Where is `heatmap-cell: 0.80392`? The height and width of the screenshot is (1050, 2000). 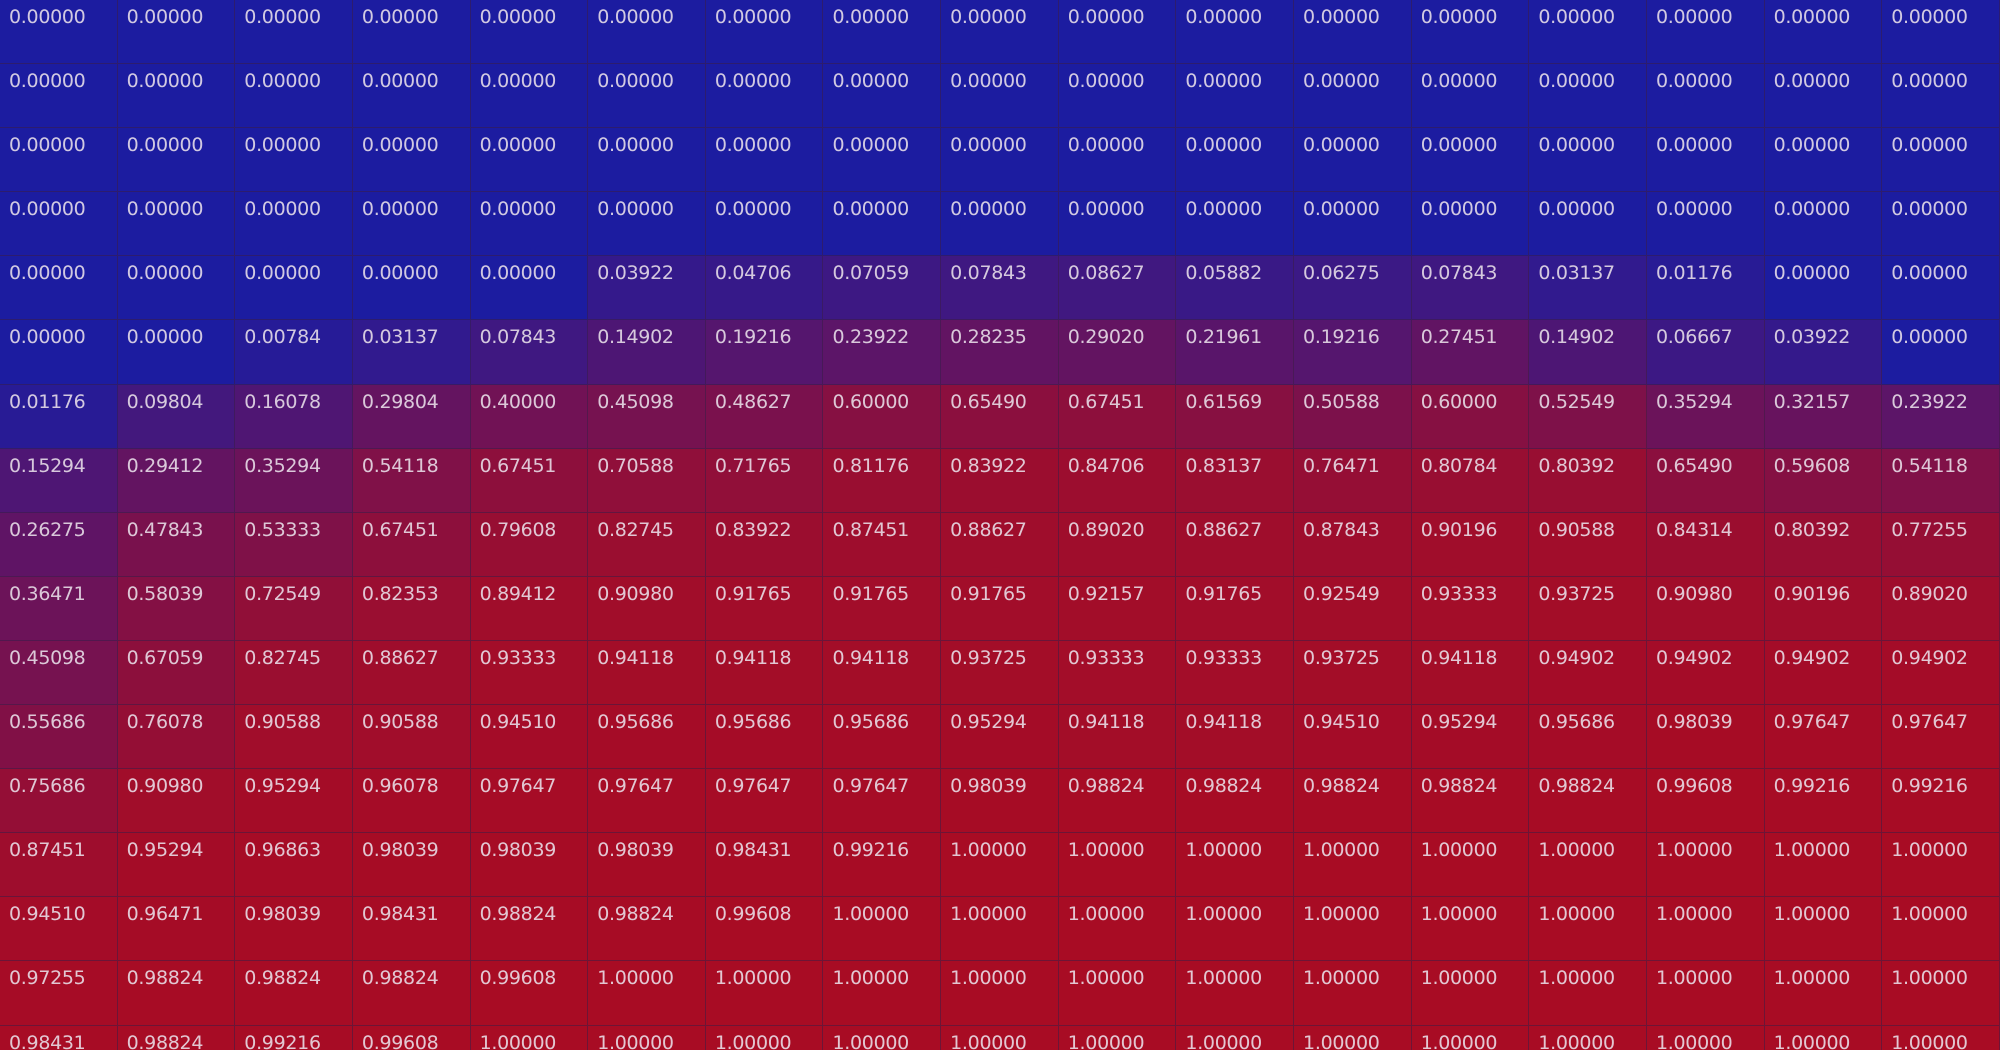 heatmap-cell: 0.80392 is located at coordinates (1823, 544).